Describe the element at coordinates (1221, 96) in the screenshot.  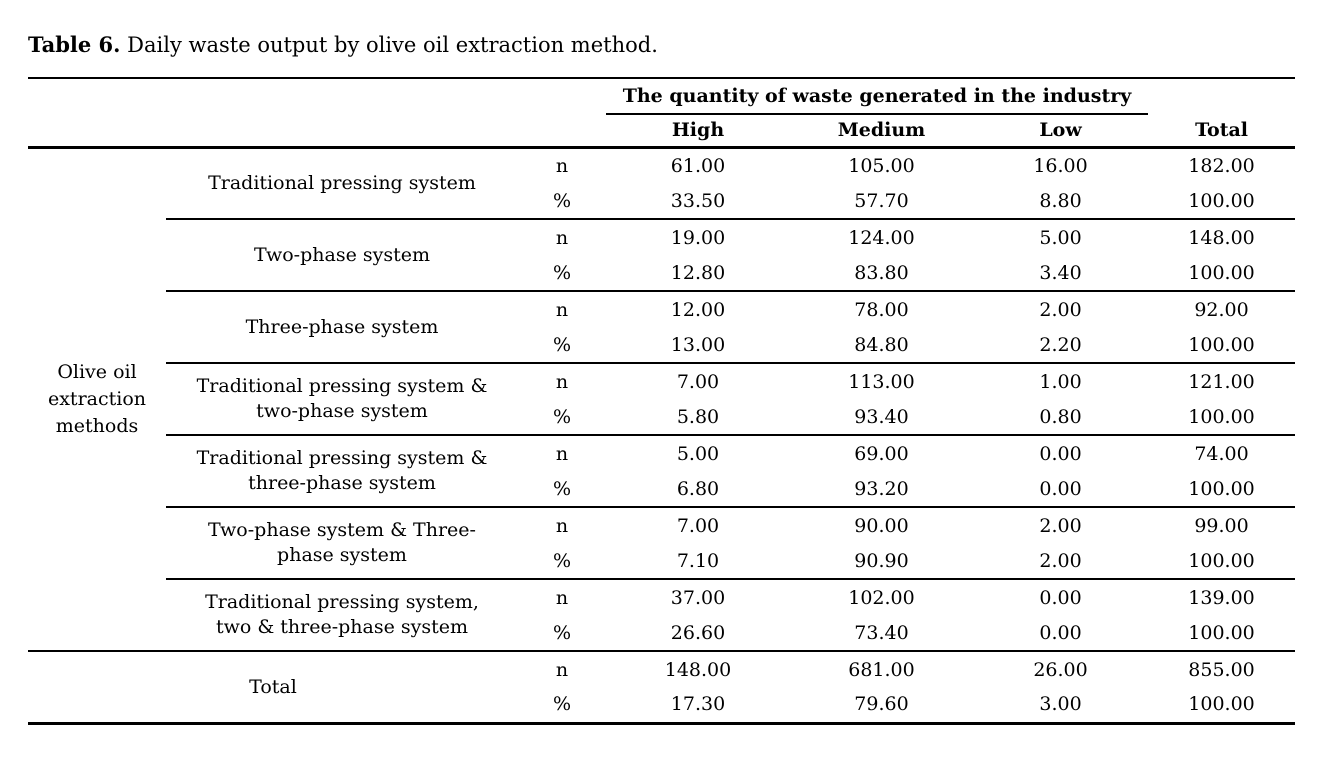
I see `spanner-right-blank` at that location.